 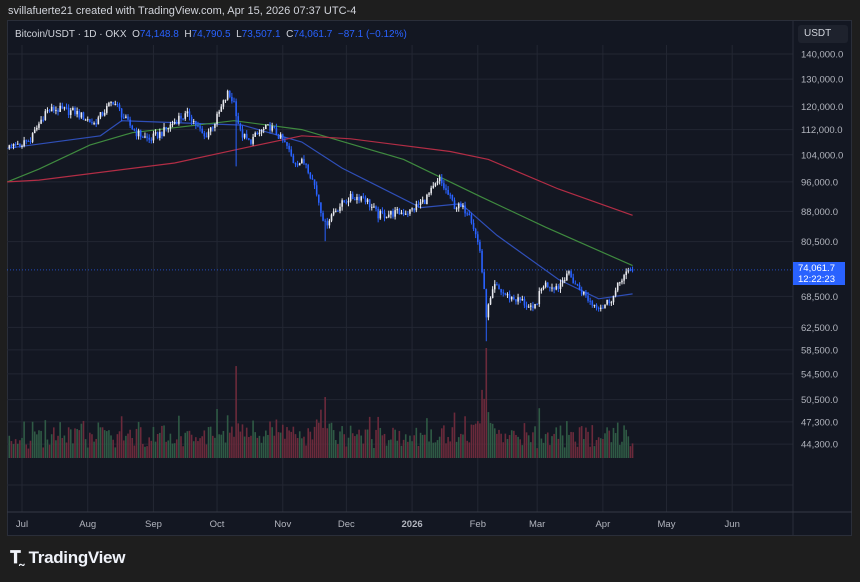 I want to click on price-tick-label: 88,000.0, so click(x=819, y=212).